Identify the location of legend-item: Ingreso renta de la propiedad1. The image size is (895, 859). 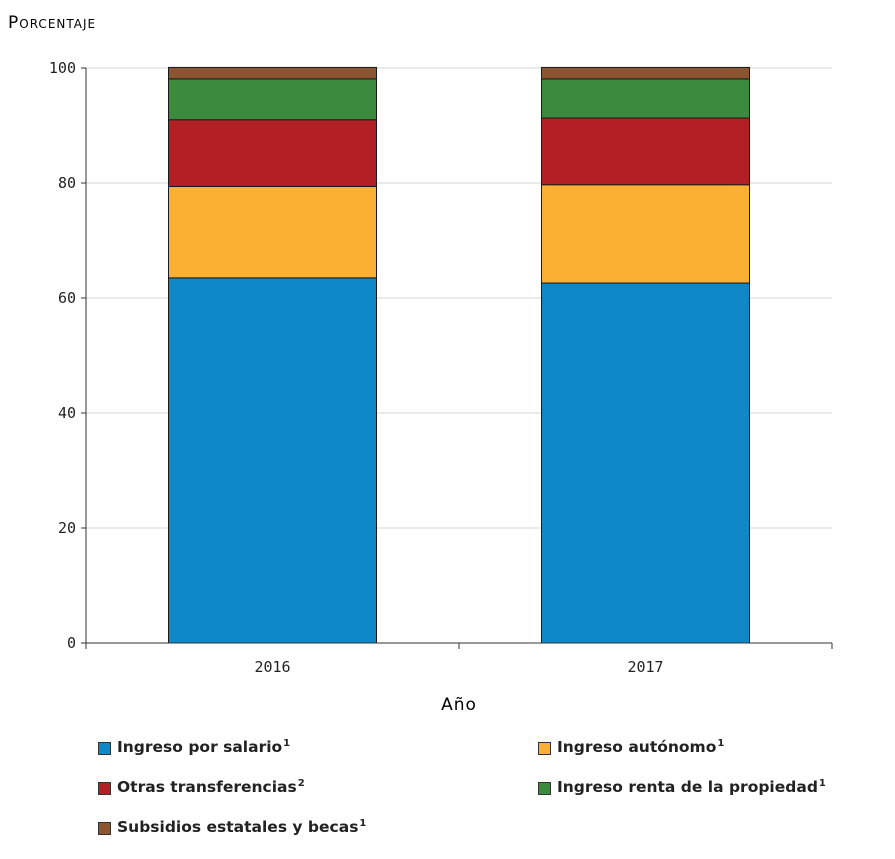
(682, 787).